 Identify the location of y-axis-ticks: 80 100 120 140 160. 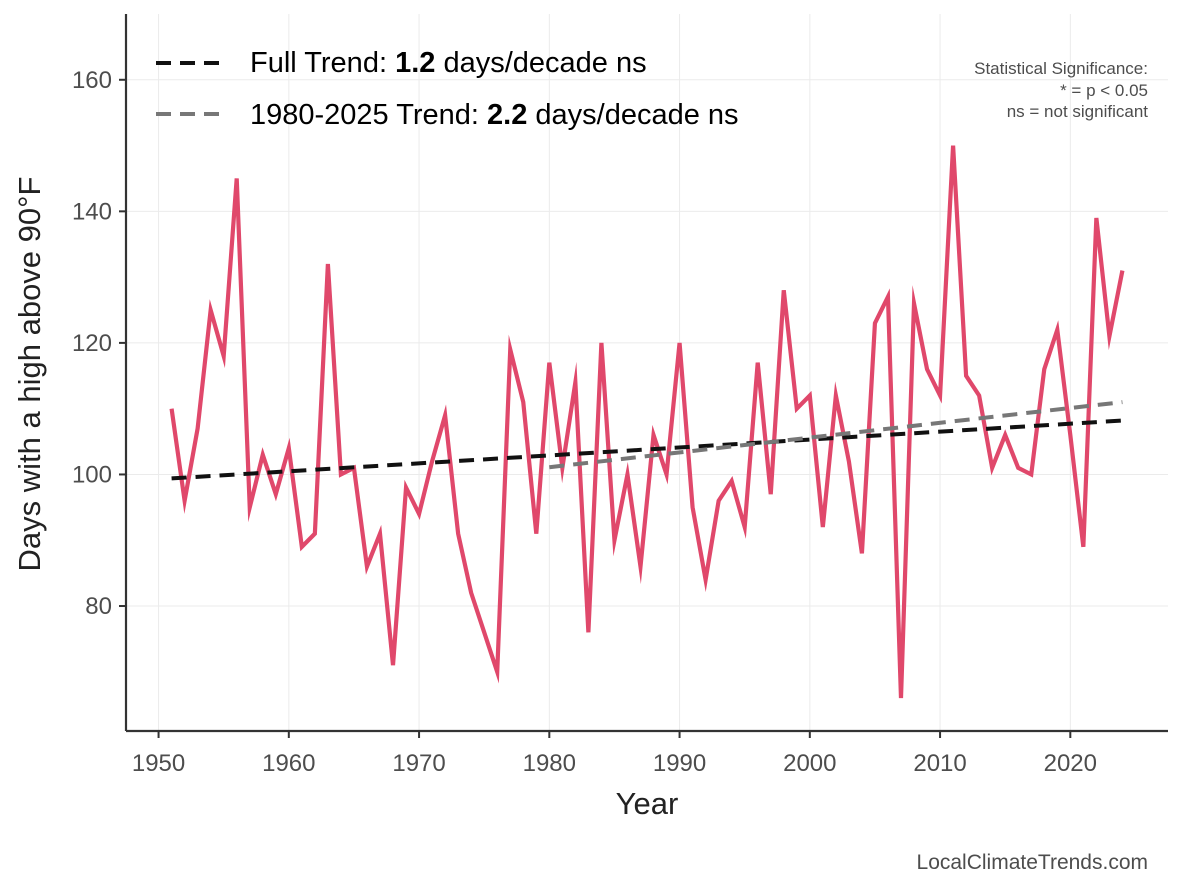
(99, 343).